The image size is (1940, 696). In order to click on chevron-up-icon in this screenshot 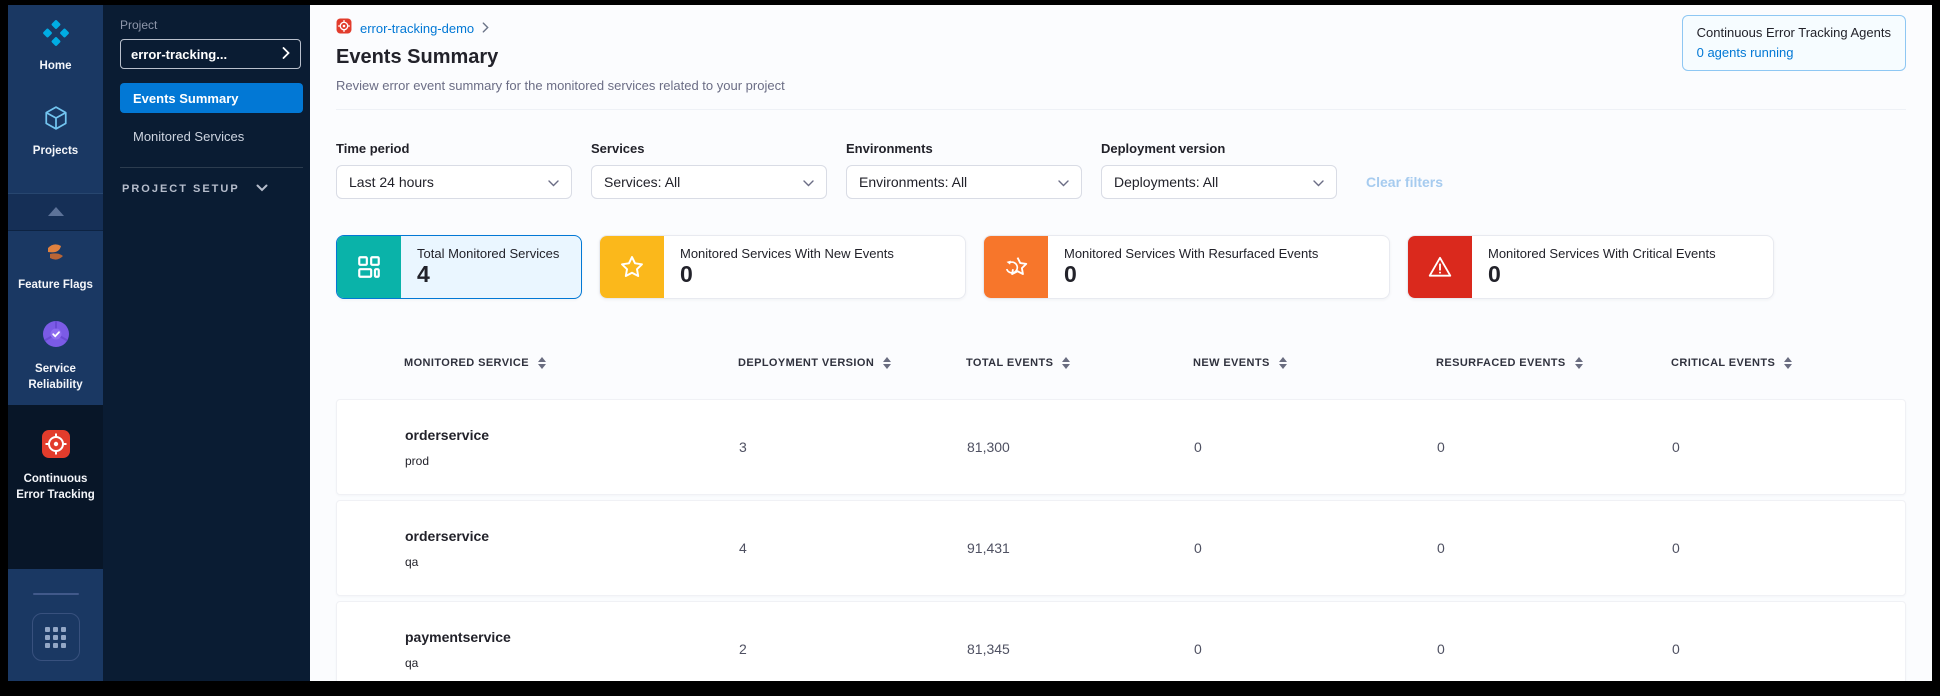, I will do `click(55, 212)`.